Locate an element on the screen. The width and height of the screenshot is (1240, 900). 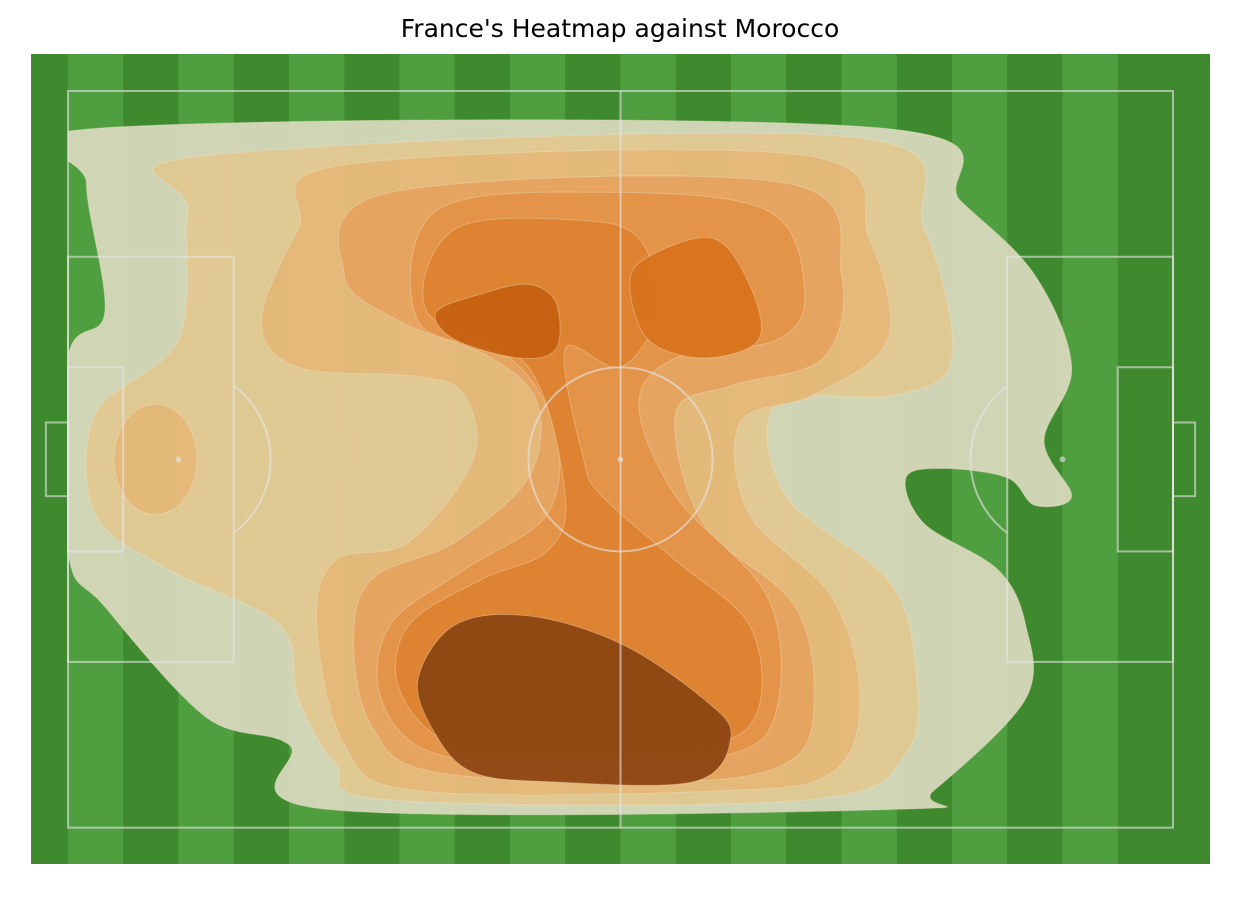
left-penalty-arc is located at coordinates (252, 459).